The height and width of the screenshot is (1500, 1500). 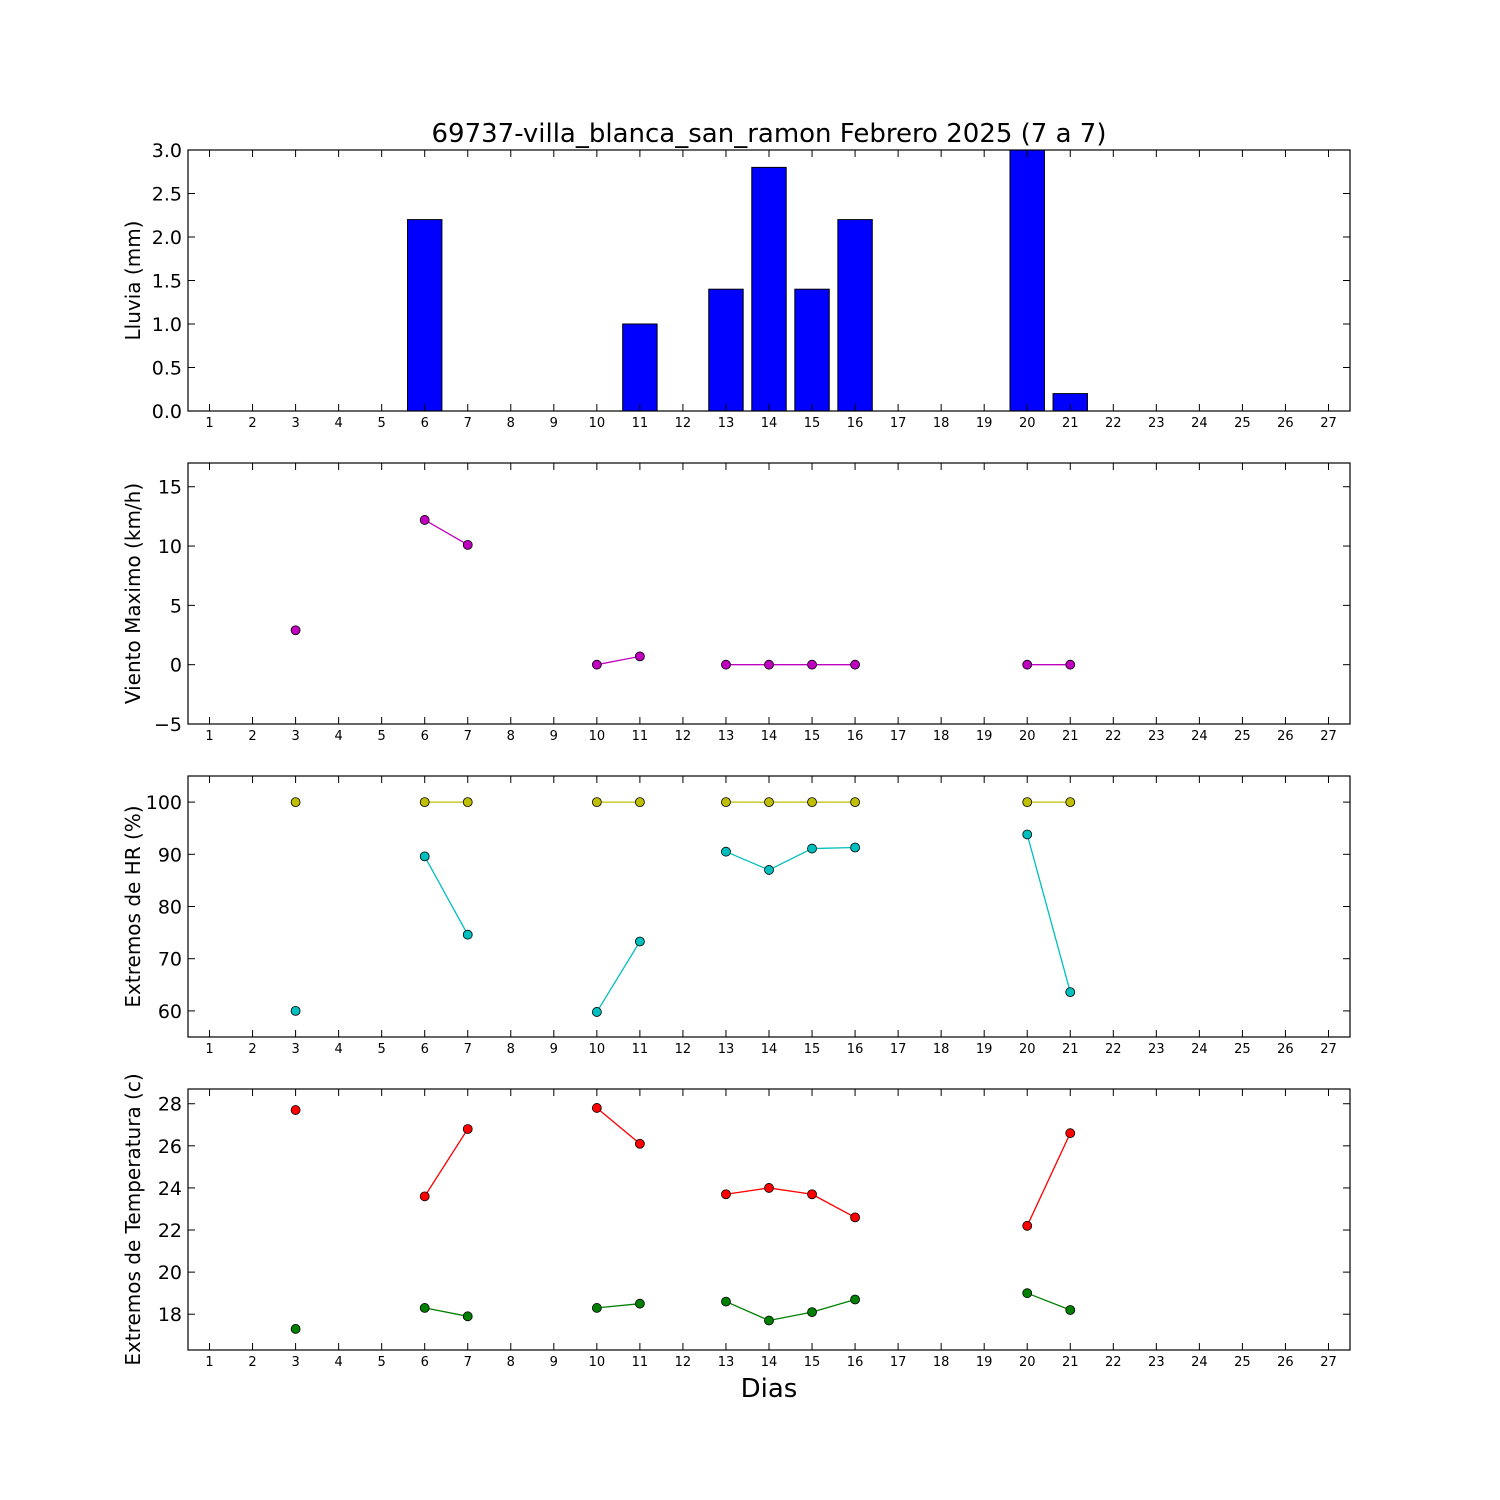 I want to click on y-axis-label: Extremos de Temperatura (c), so click(x=133, y=1219).